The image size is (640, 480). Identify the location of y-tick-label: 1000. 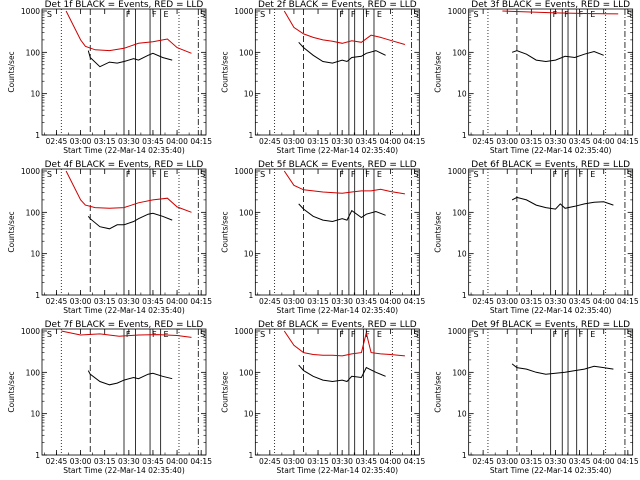
(457, 171).